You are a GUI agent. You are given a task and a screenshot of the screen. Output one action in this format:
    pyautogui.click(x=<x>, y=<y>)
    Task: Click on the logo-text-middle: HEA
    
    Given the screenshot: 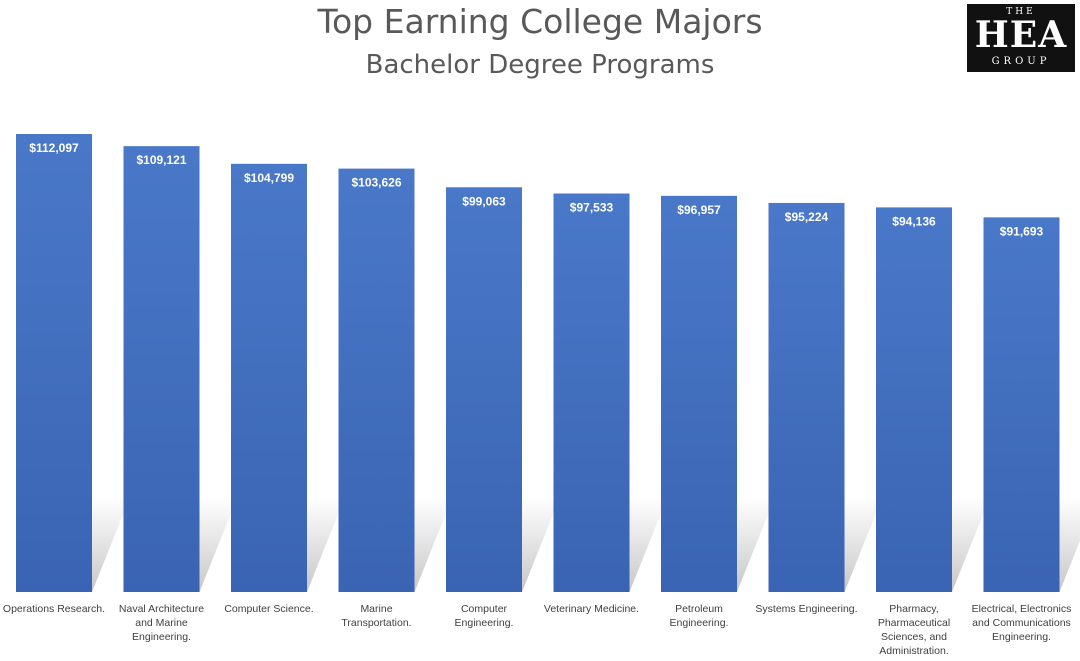 What is the action you would take?
    pyautogui.click(x=1021, y=35)
    